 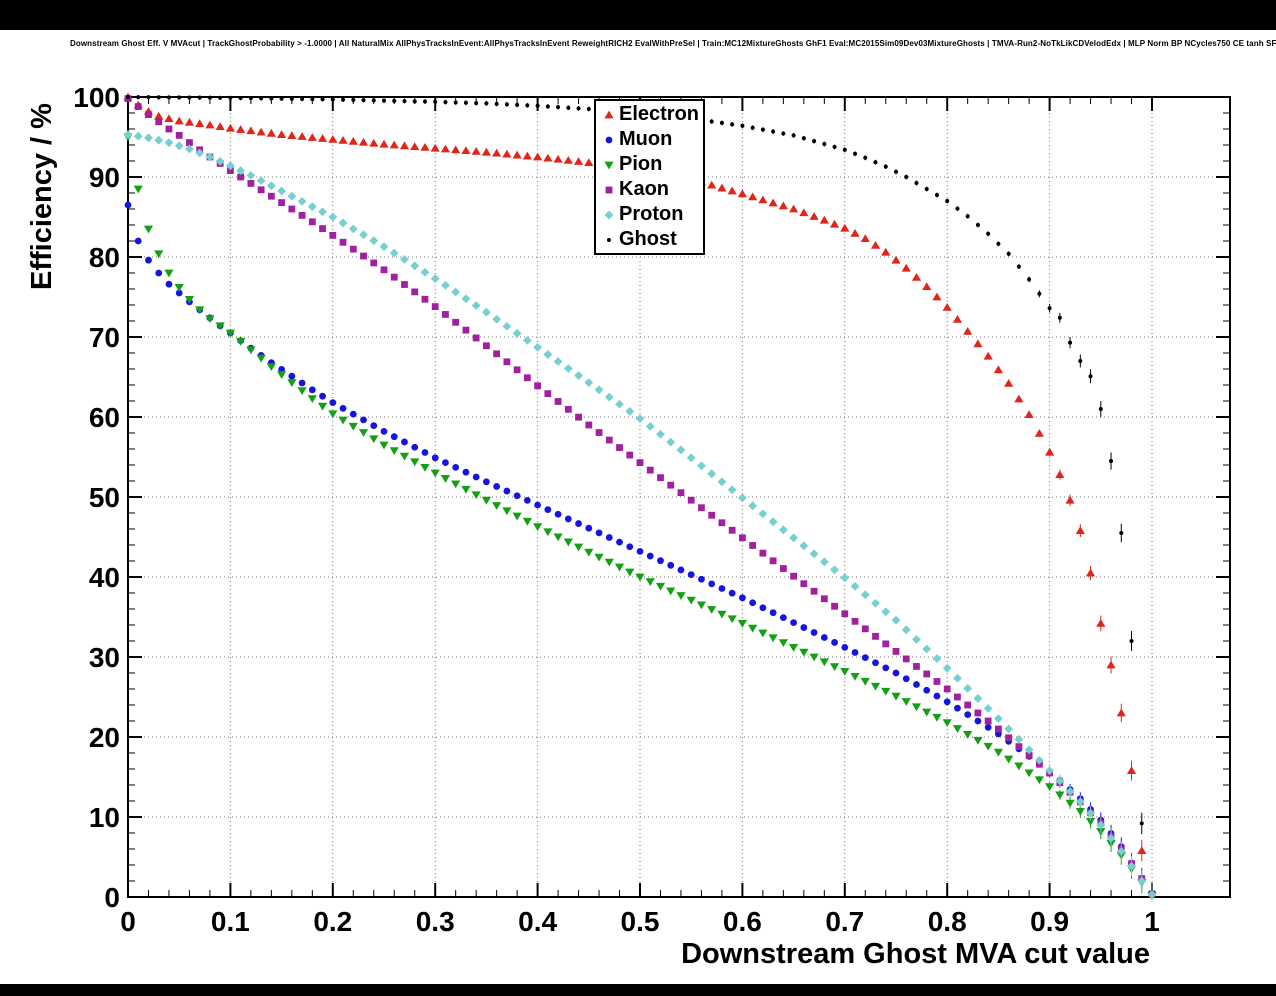 I want to click on legend-label: Ghost, so click(x=648, y=239).